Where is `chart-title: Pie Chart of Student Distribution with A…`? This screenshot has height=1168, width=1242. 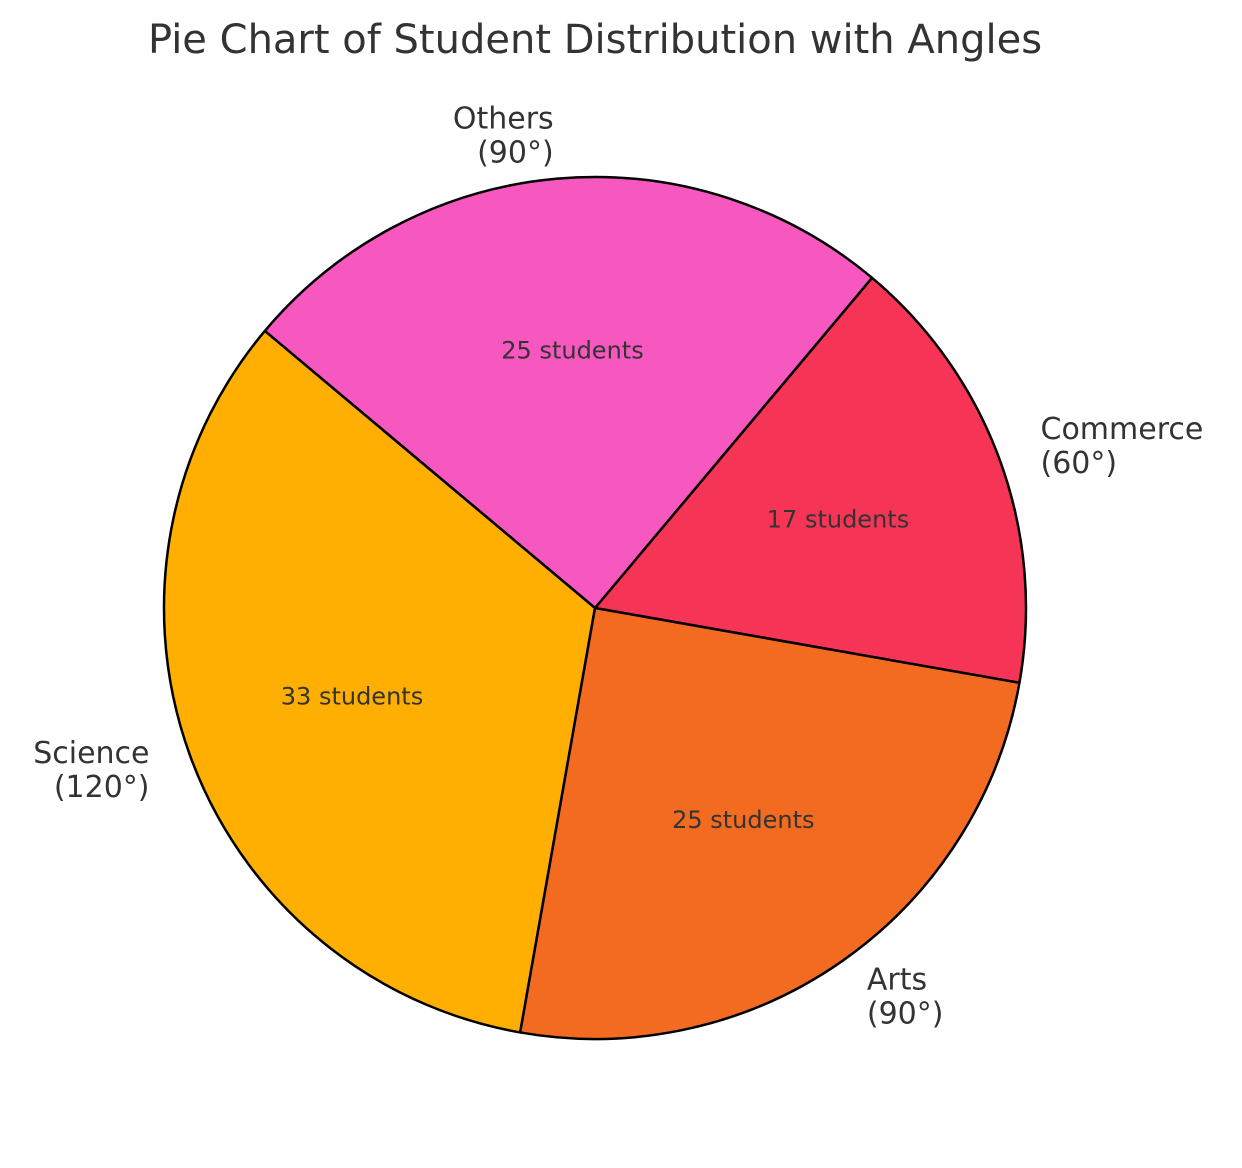
chart-title: Pie Chart of Student Distribution with A… is located at coordinates (595, 40).